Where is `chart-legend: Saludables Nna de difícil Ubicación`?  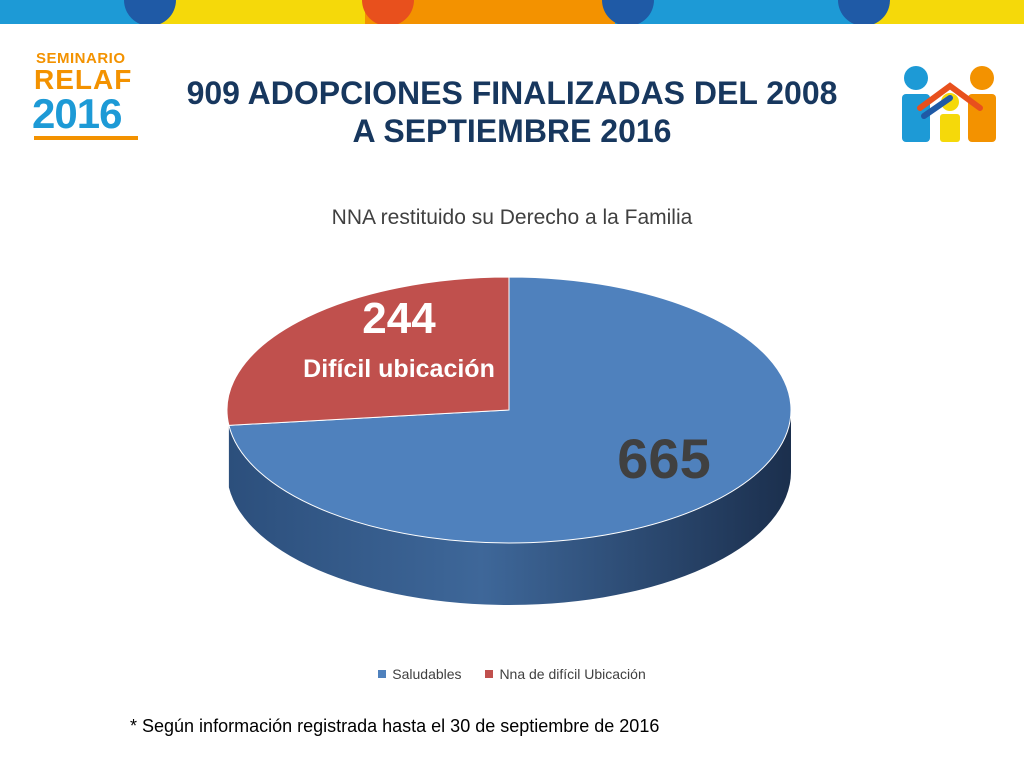 chart-legend: Saludables Nna de difícil Ubicación is located at coordinates (512, 674).